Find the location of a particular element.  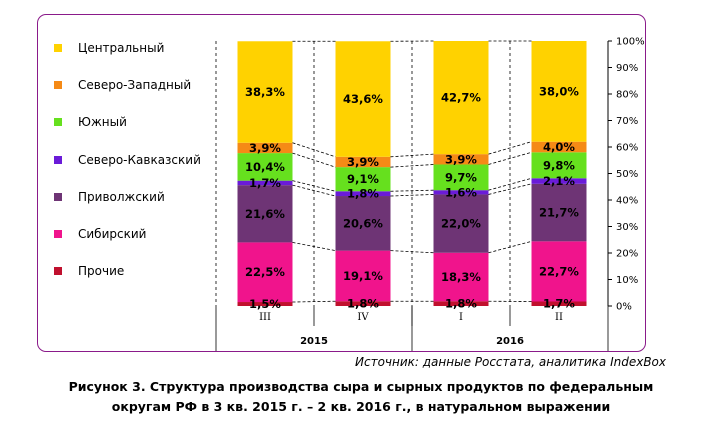

x-group-label: 2016 is located at coordinates (510, 341).